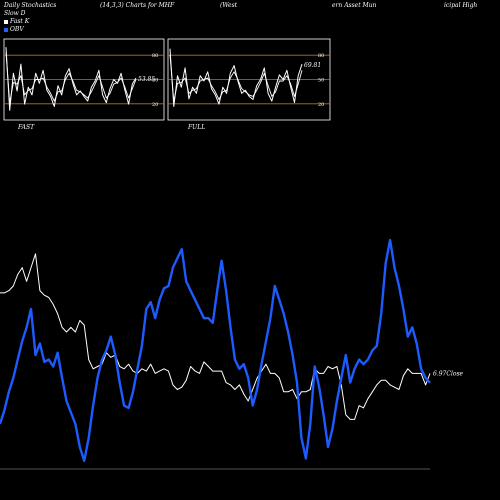 This screenshot has width=500, height=500. Describe the element at coordinates (17, 29) in the screenshot. I see `legend-label: OBV` at that location.